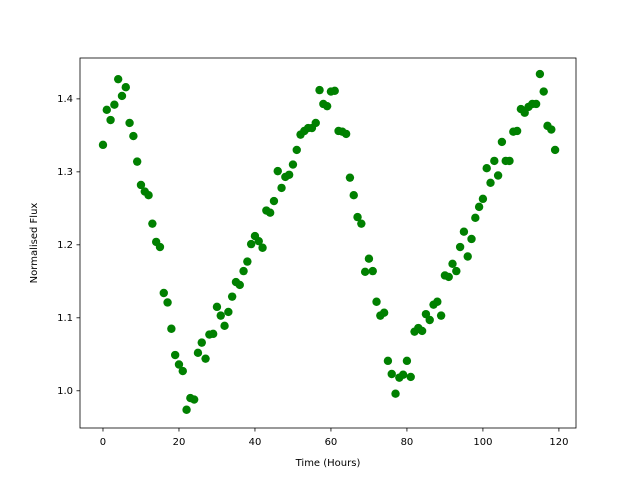  I want to click on y-tick-label: 1.1, so click(65, 318).